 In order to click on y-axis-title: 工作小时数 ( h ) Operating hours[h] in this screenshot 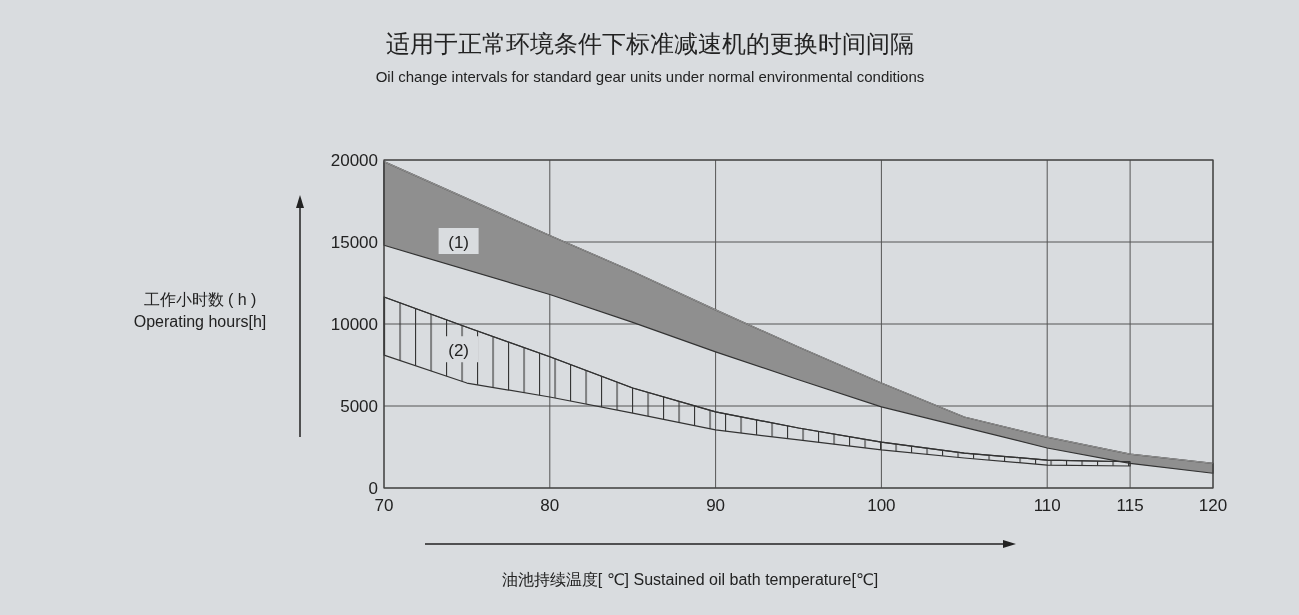, I will do `click(200, 310)`.